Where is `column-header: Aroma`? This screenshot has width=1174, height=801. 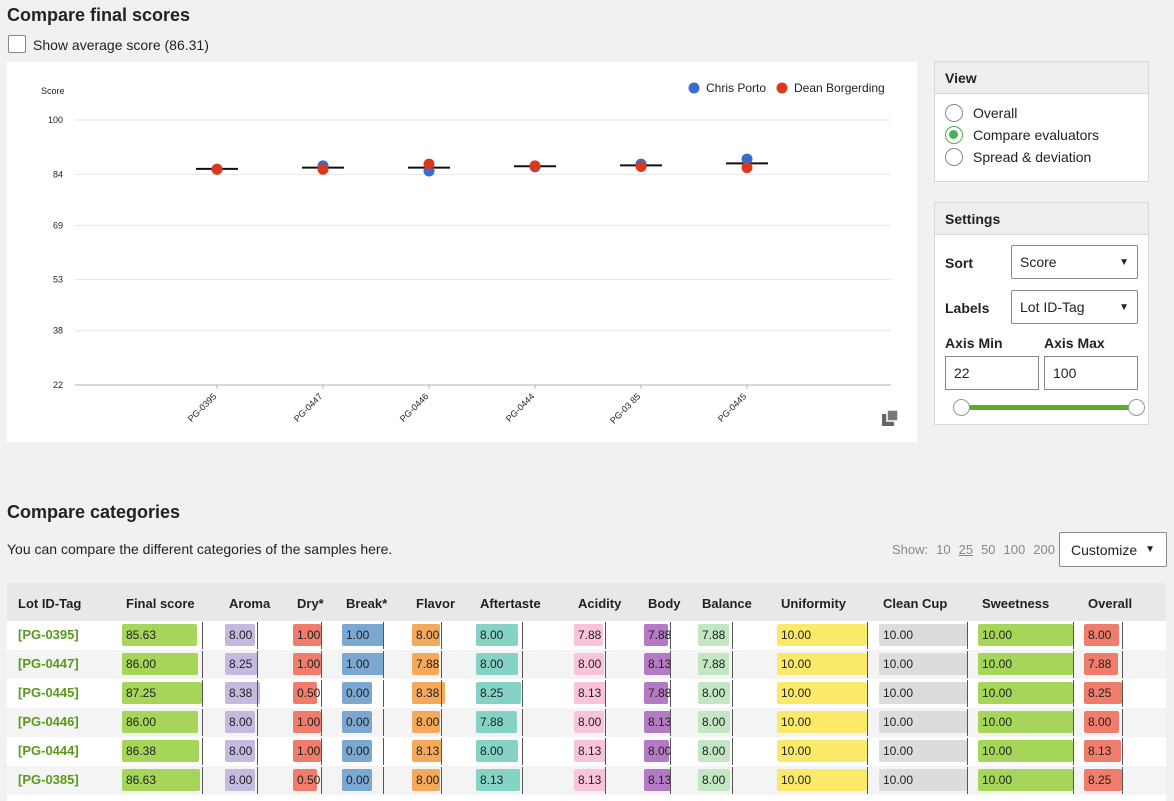 column-header: Aroma is located at coordinates (250, 603).